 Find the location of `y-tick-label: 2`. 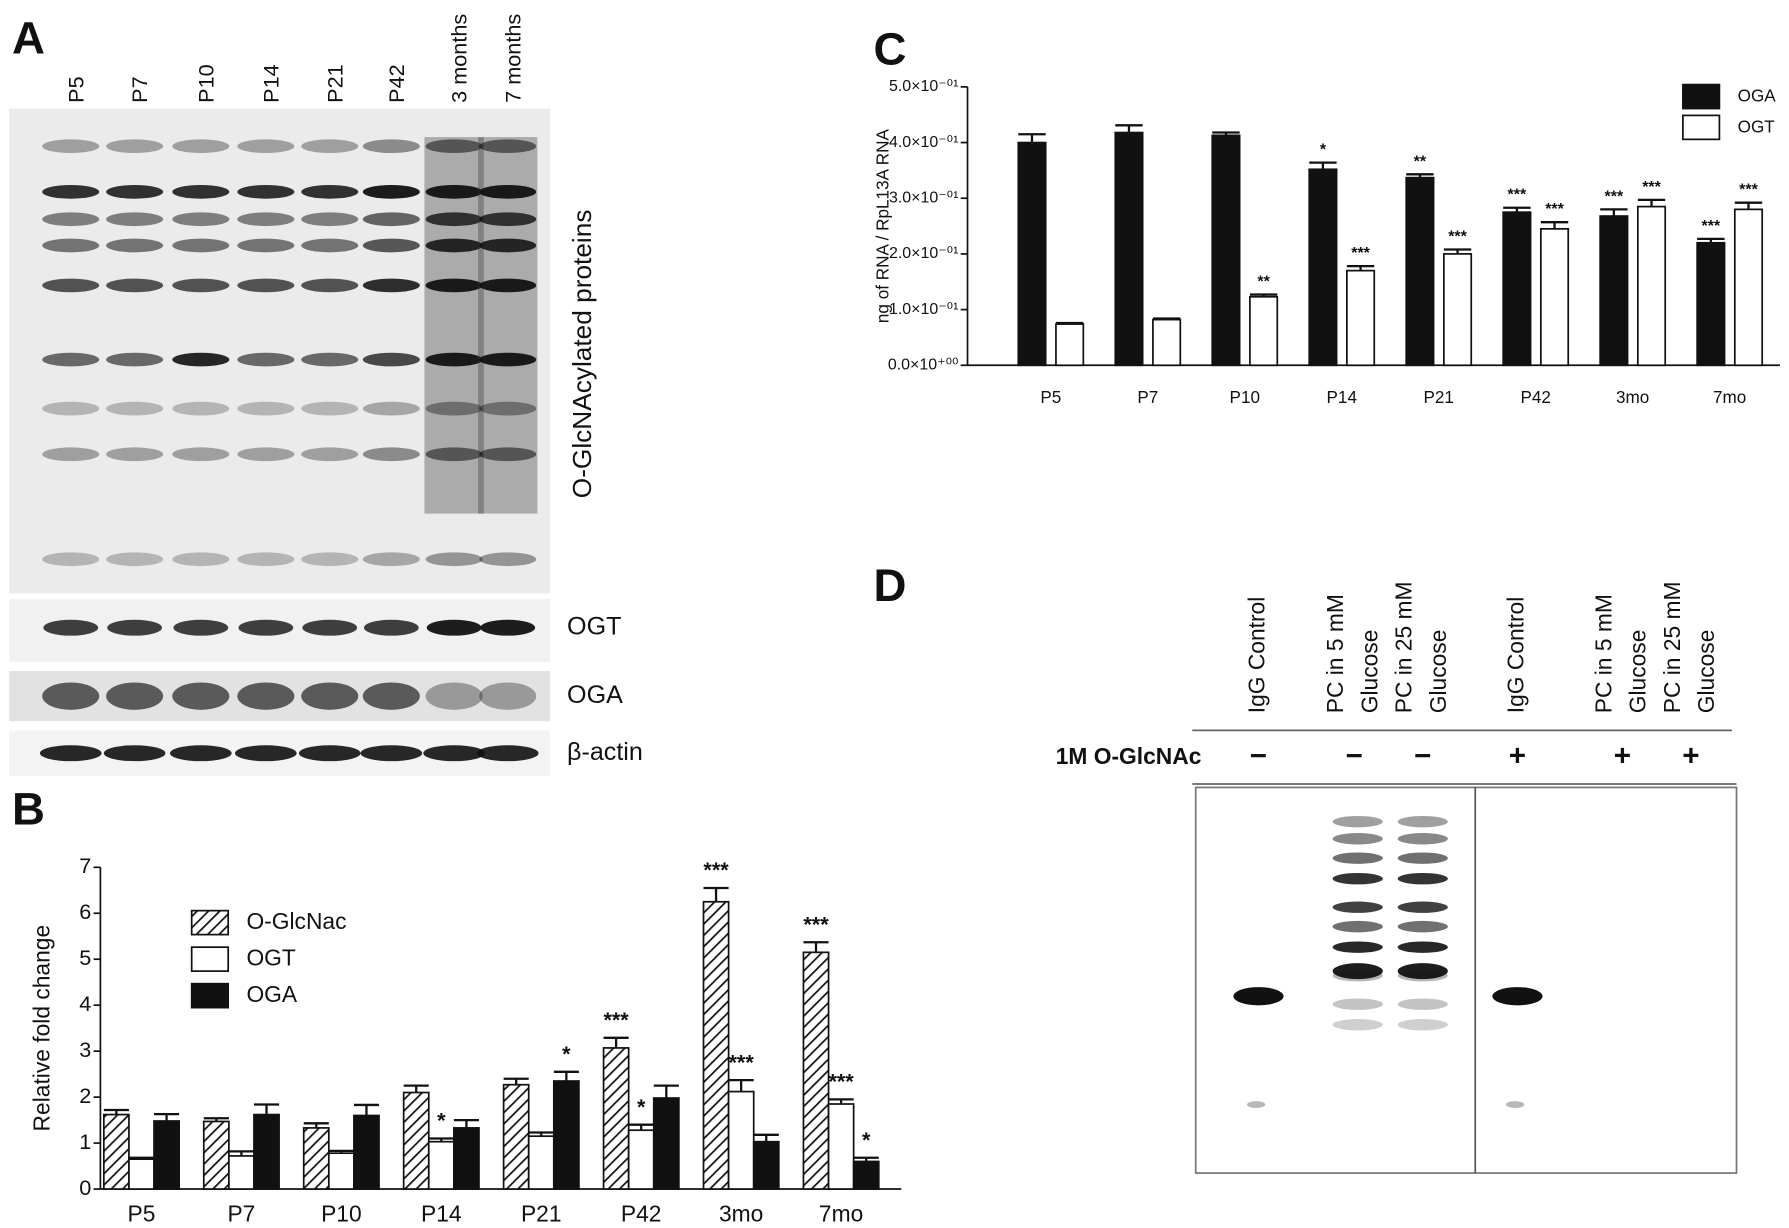

y-tick-label: 2 is located at coordinates (85, 1095).